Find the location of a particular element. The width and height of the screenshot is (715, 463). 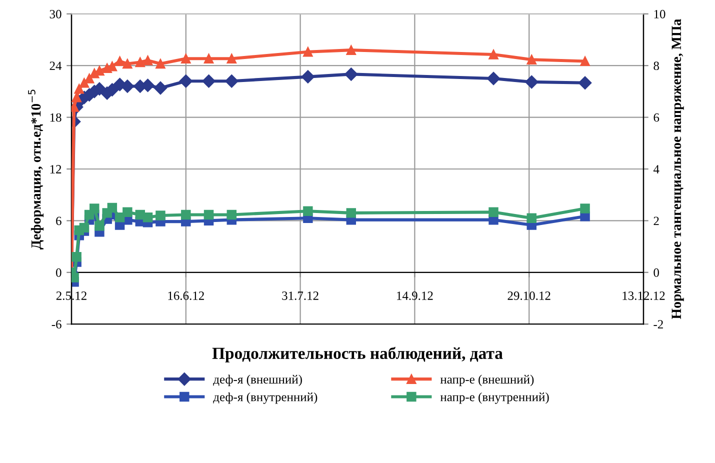

y-tick-label: 6 is located at coordinates (59, 221).